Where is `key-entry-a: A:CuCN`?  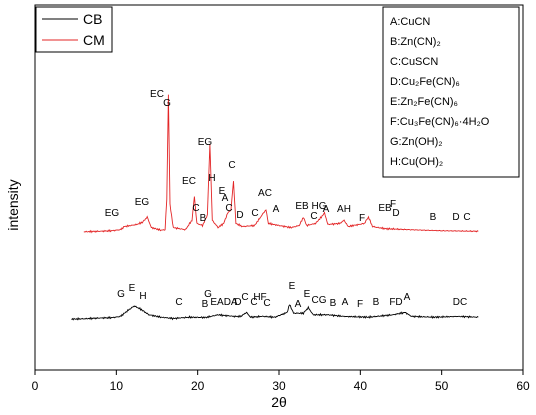
key-entry-a: A:CuCN is located at coordinates (410, 22).